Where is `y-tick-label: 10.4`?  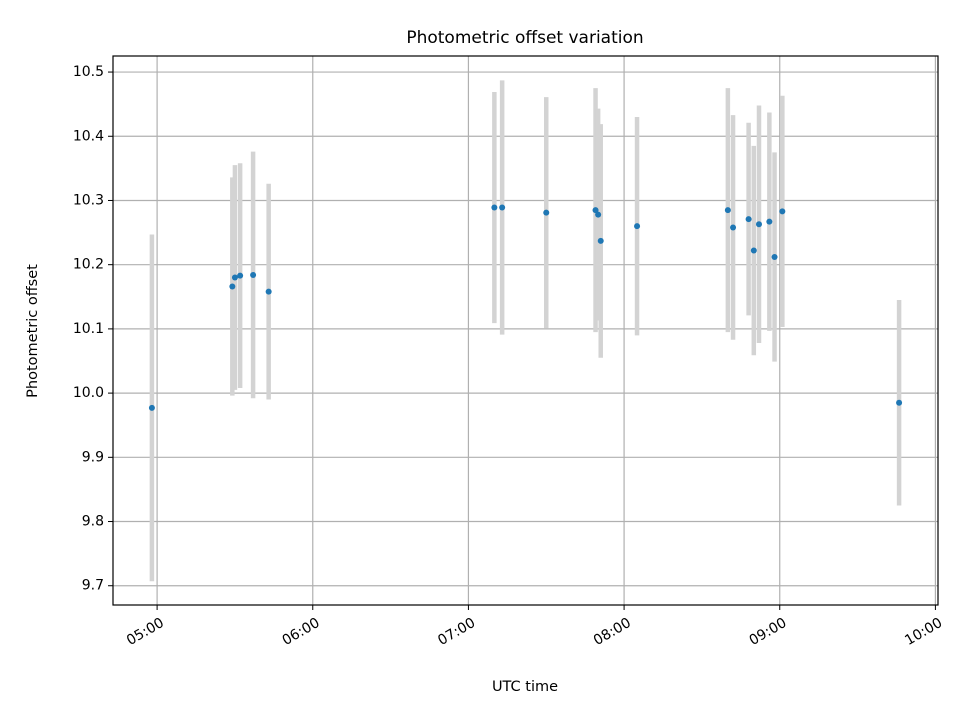 y-tick-label: 10.4 is located at coordinates (88, 136).